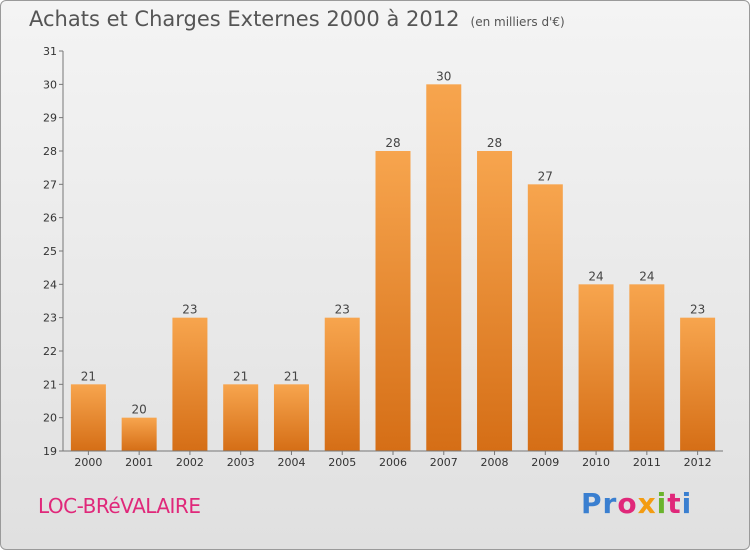 The image size is (750, 550). I want to click on logo-letter: t, so click(674, 503).